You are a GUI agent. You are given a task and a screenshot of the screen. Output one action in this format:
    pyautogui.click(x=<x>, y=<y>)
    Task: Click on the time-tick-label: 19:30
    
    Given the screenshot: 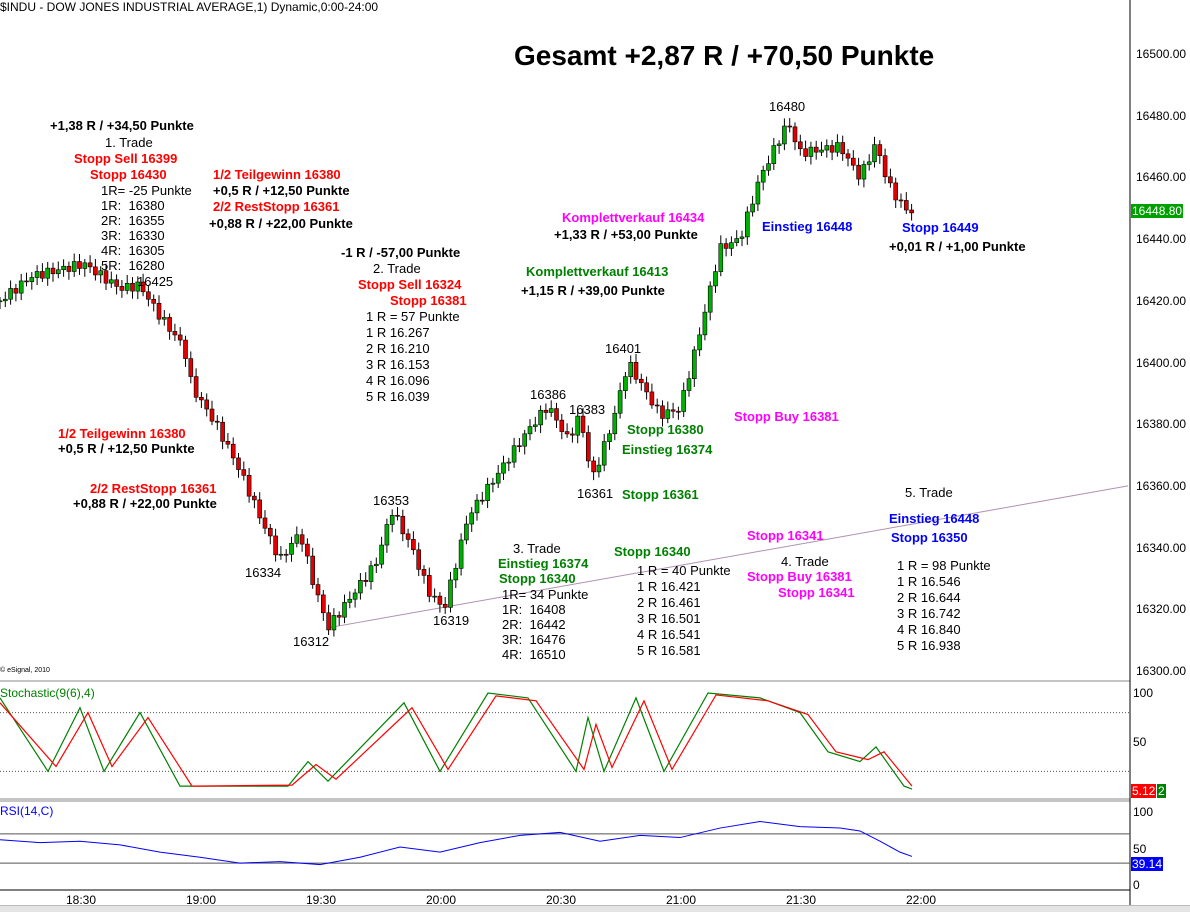 What is the action you would take?
    pyautogui.click(x=321, y=900)
    